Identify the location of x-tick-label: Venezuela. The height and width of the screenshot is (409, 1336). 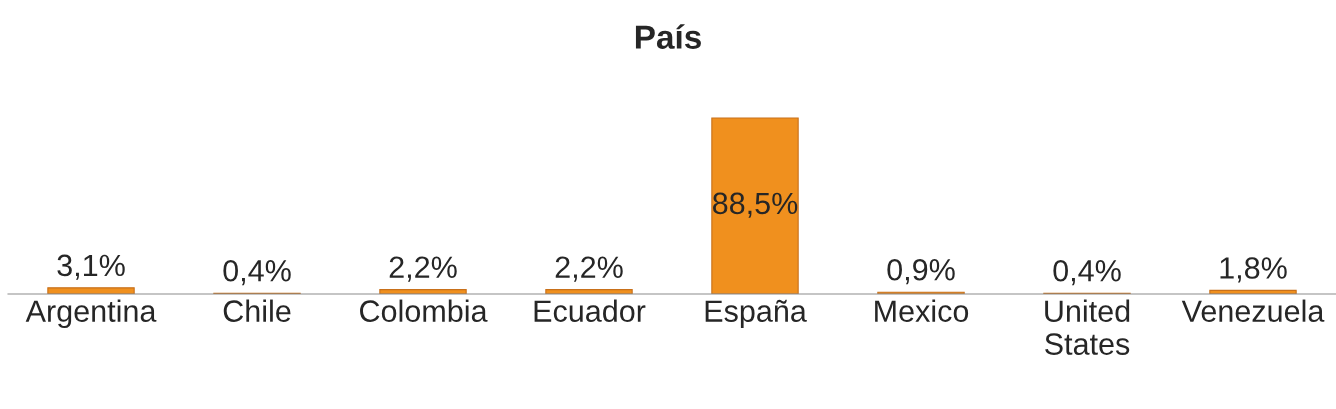
(1253, 310).